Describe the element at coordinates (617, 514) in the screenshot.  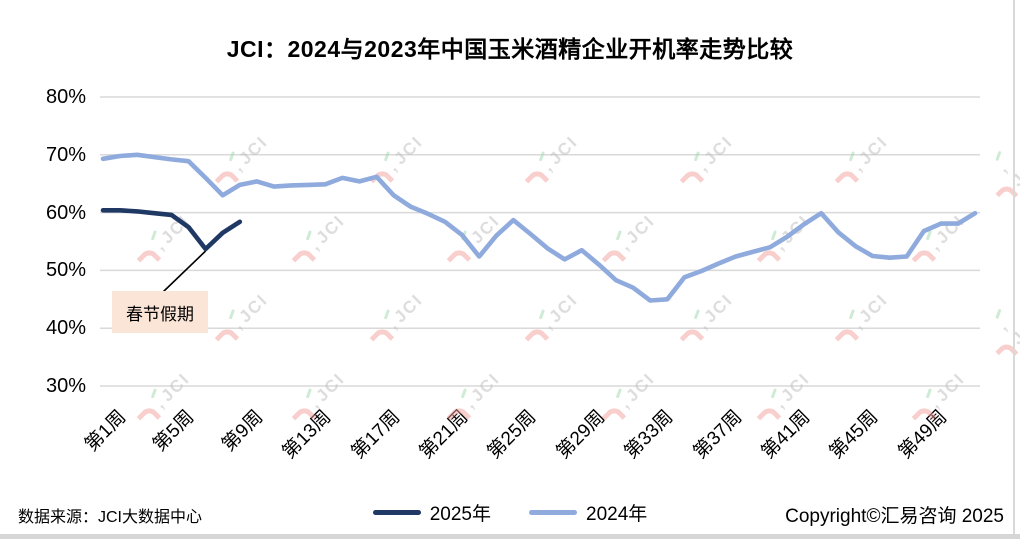
I see `legend-label-2024: 2024年` at that location.